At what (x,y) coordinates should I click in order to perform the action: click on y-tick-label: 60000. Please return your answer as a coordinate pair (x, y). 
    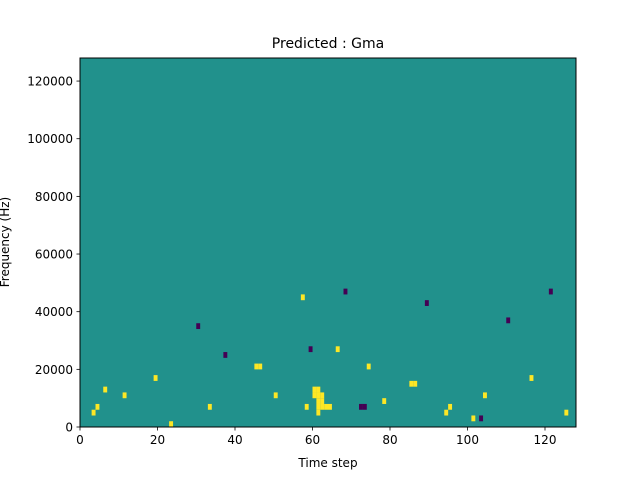
    Looking at the image, I should click on (54, 255).